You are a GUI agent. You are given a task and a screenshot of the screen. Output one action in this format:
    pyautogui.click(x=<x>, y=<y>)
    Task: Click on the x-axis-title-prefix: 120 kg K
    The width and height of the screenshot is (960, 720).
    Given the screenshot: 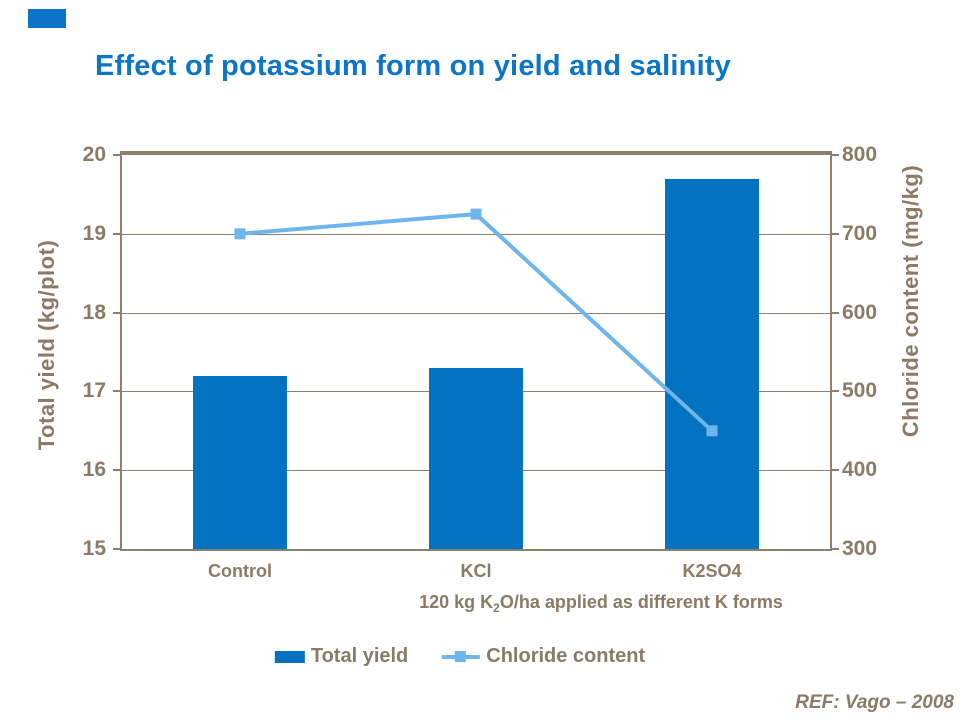 What is the action you would take?
    pyautogui.click(x=456, y=602)
    